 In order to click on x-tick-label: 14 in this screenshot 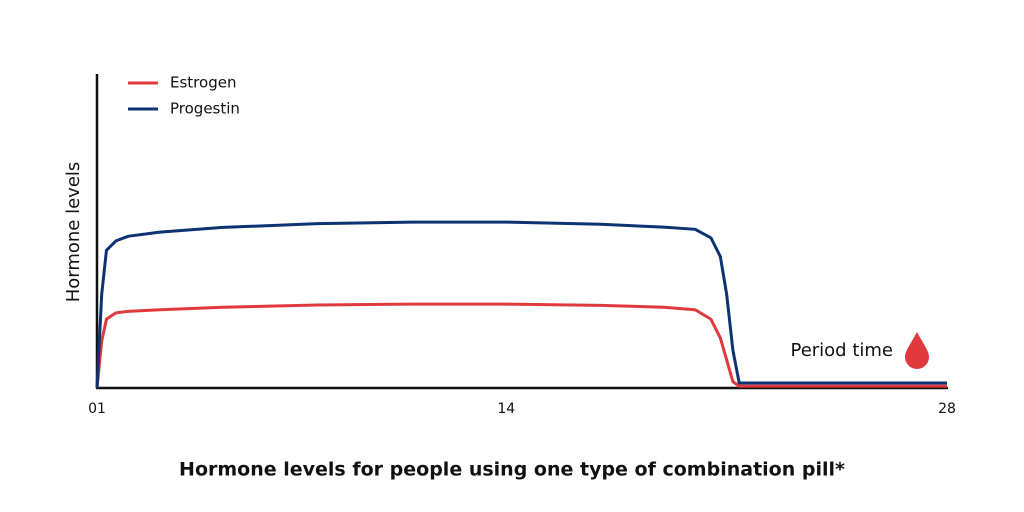, I will do `click(506, 409)`.